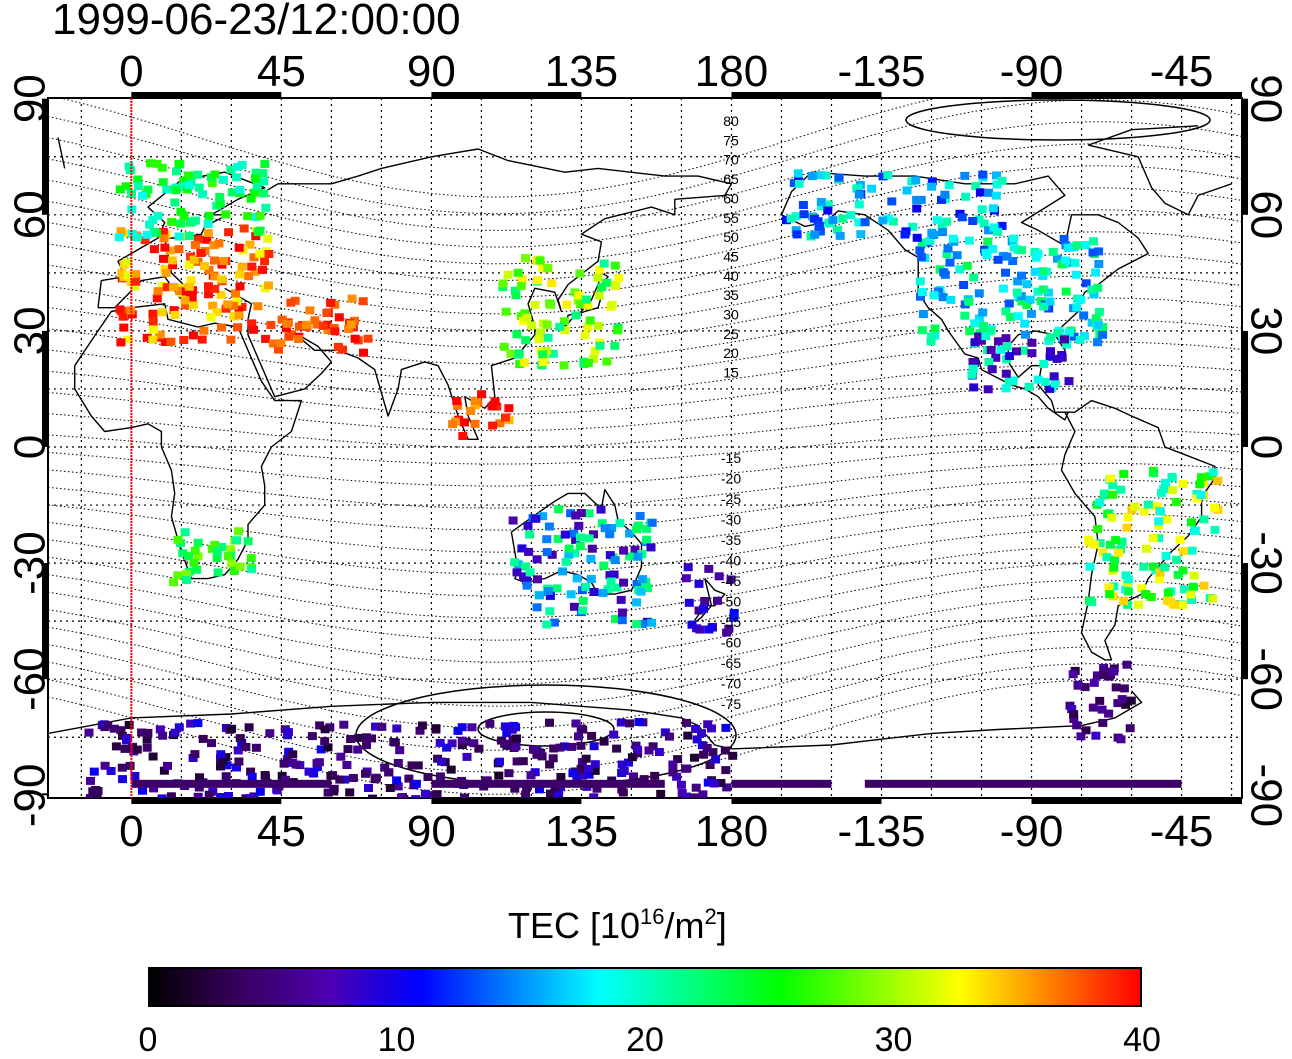 The height and width of the screenshot is (1059, 1292). Describe the element at coordinates (546, 729) in the screenshot. I see `south-magnetic-ring-inner` at that location.